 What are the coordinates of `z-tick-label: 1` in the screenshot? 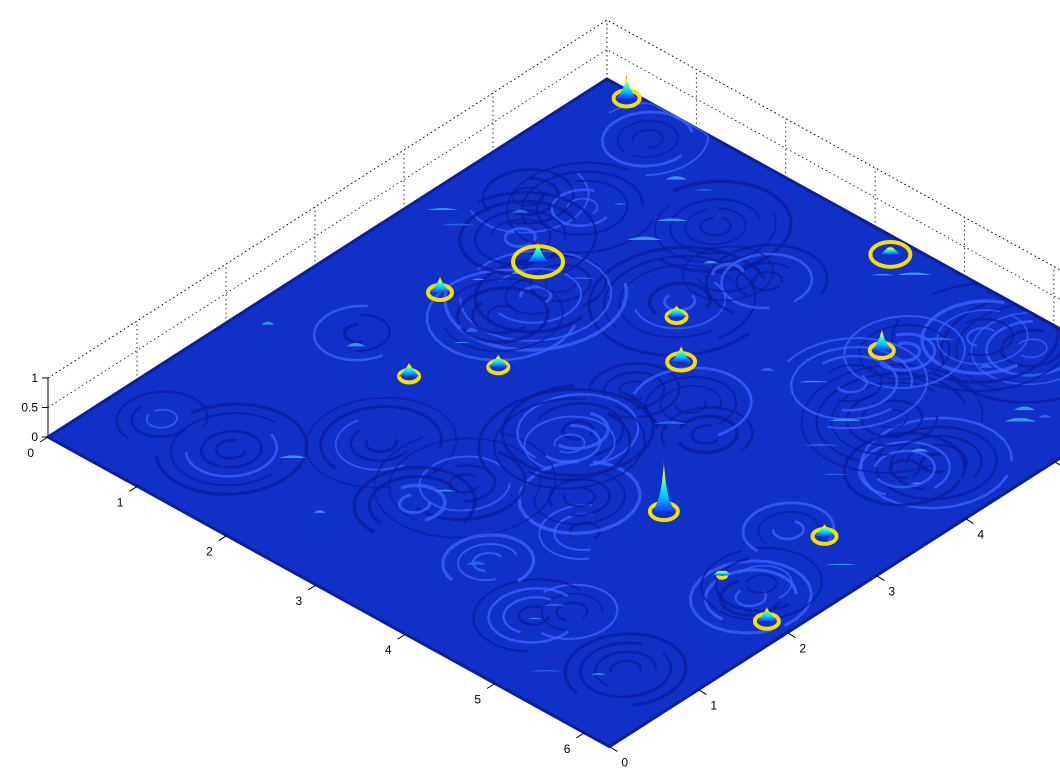 It's located at (34, 378).